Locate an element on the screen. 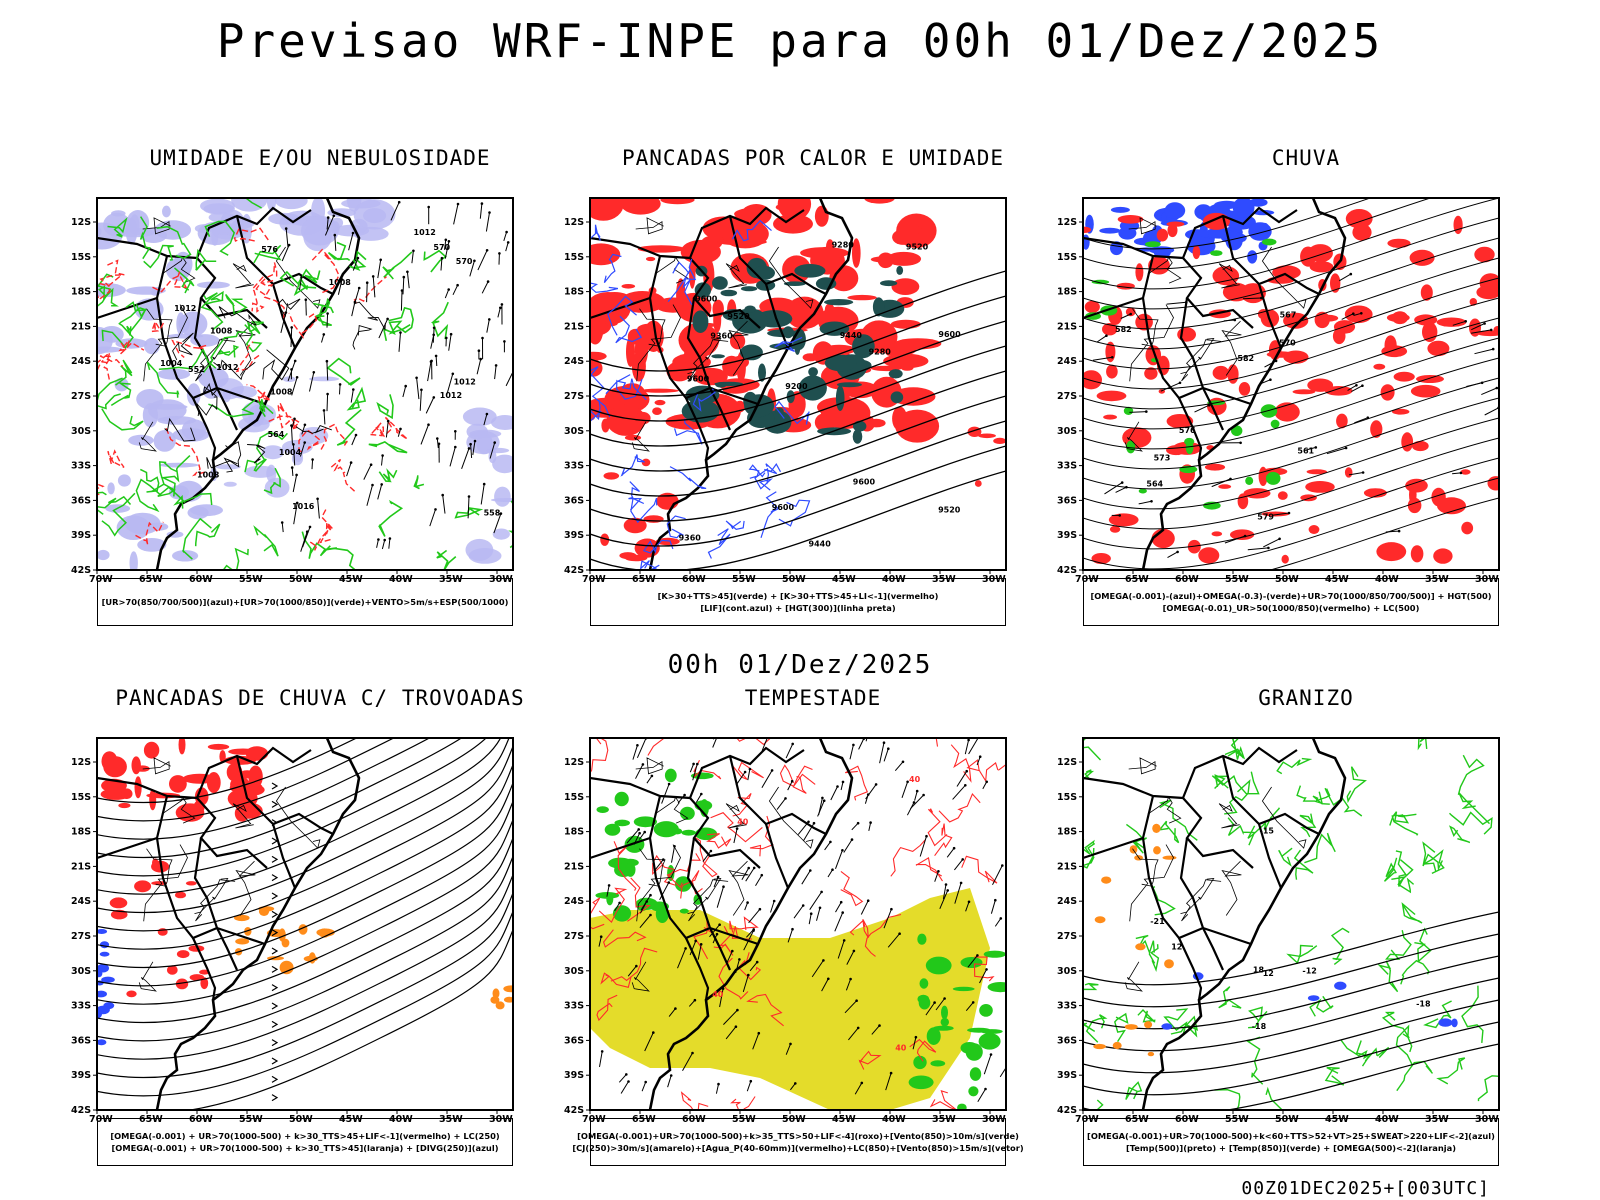  hgt500-isoline-line is located at coordinates (1291, 443).